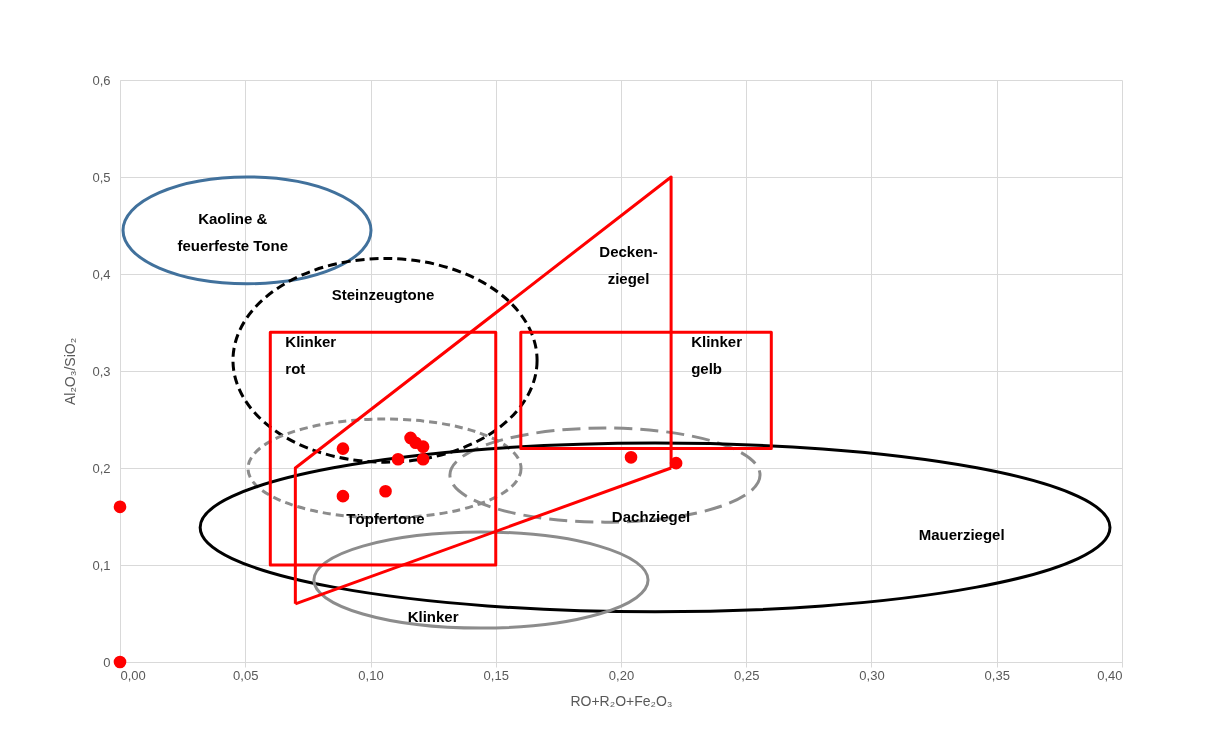 This screenshot has height=734, width=1212. What do you see at coordinates (628, 264) in the screenshot?
I see `annotation: Decken- ziegel` at bounding box center [628, 264].